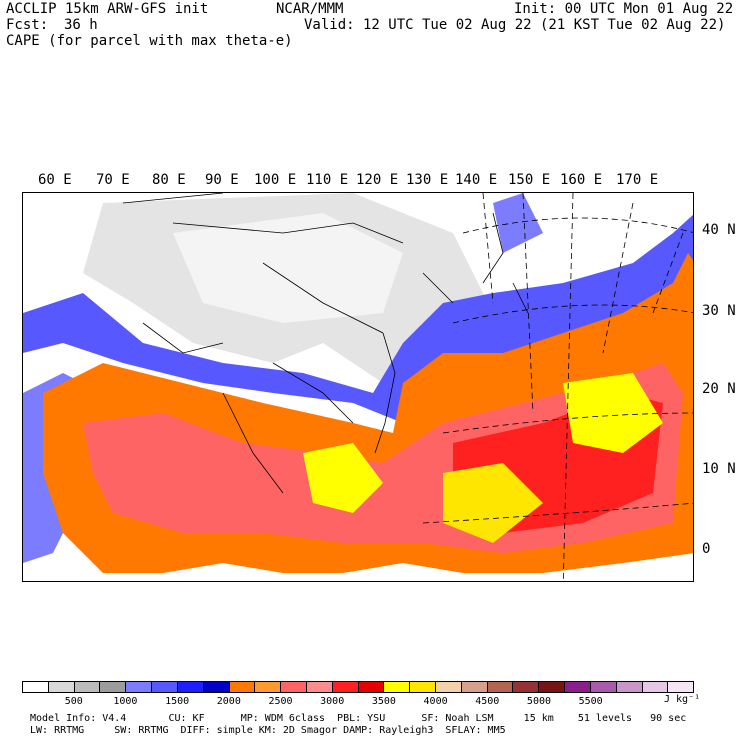  What do you see at coordinates (169, 180) in the screenshot?
I see `lon-label: 80 E` at bounding box center [169, 180].